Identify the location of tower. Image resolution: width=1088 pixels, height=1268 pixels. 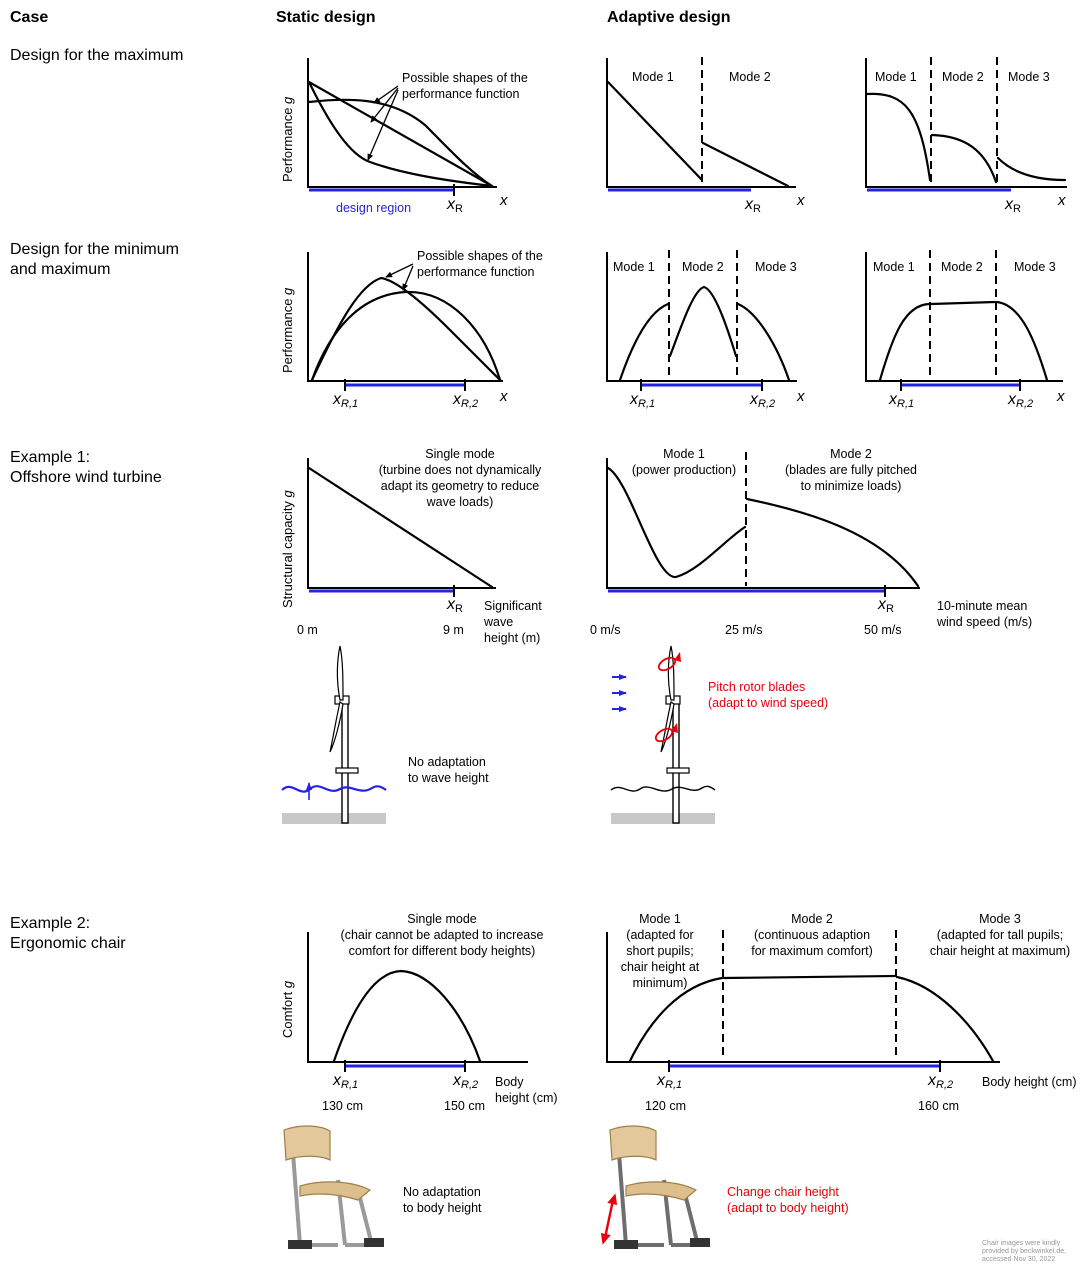
(345, 763).